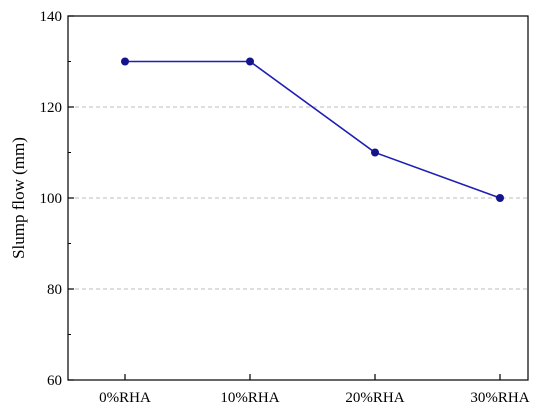 This screenshot has height=418, width=550. What do you see at coordinates (125, 398) in the screenshot?
I see `x-tick-label: 0%RHA` at bounding box center [125, 398].